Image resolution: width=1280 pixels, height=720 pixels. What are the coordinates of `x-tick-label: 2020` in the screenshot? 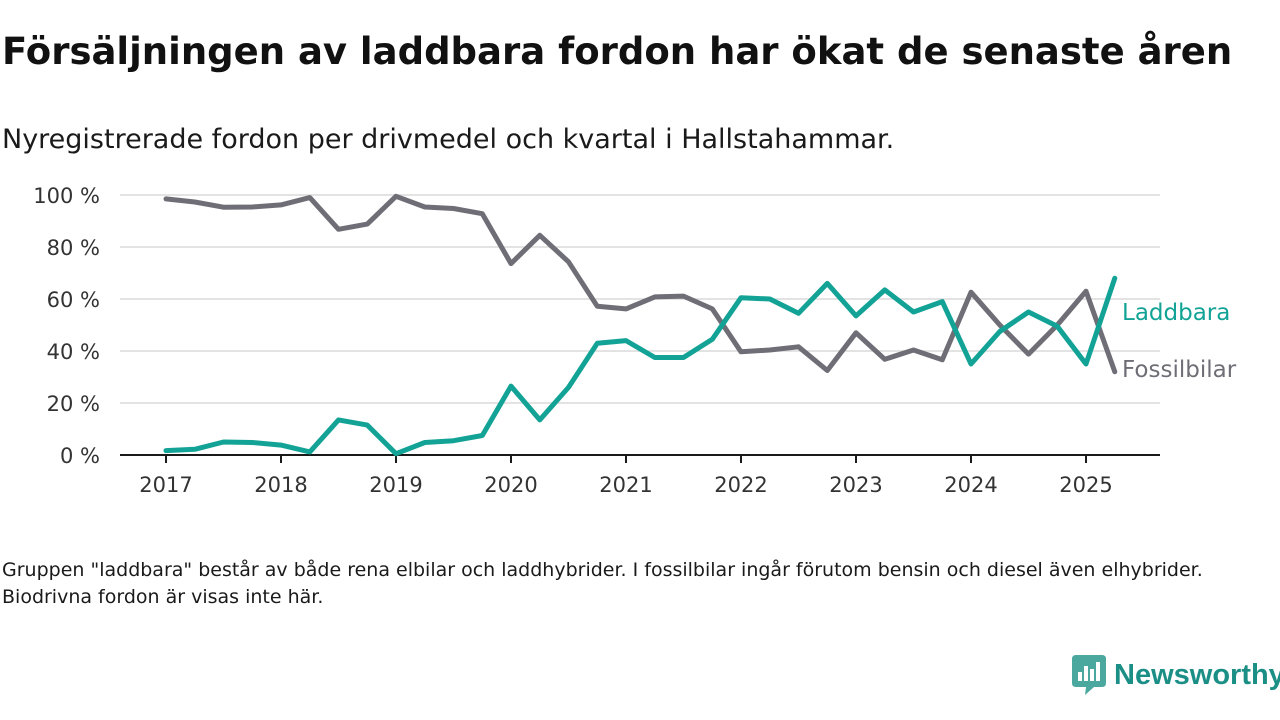 It's located at (510, 485).